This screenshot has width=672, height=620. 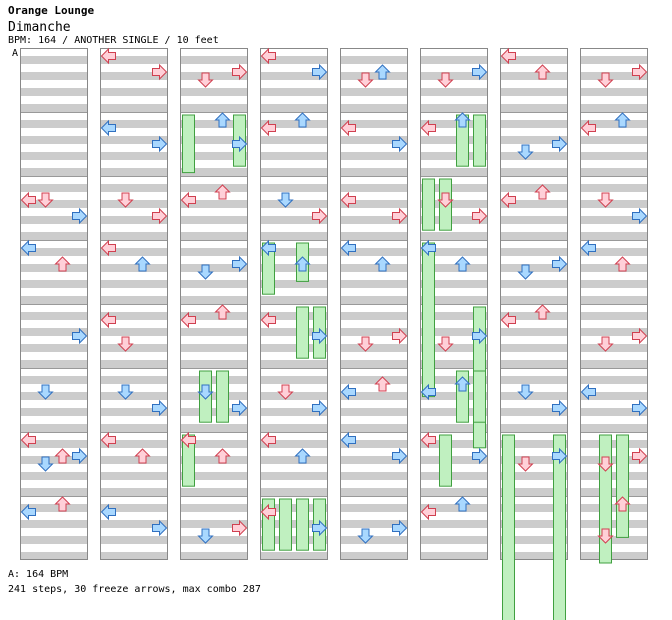 I want to click on chart-panel-border, so click(x=614, y=304).